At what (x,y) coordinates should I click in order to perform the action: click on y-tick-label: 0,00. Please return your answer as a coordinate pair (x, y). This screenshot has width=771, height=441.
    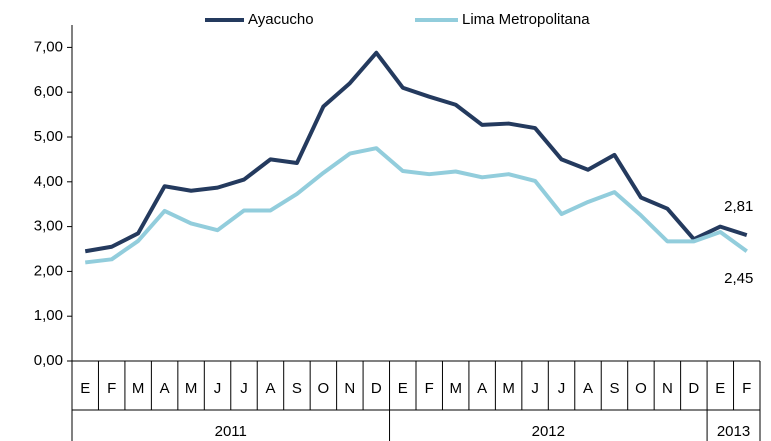
    Looking at the image, I should click on (48, 360).